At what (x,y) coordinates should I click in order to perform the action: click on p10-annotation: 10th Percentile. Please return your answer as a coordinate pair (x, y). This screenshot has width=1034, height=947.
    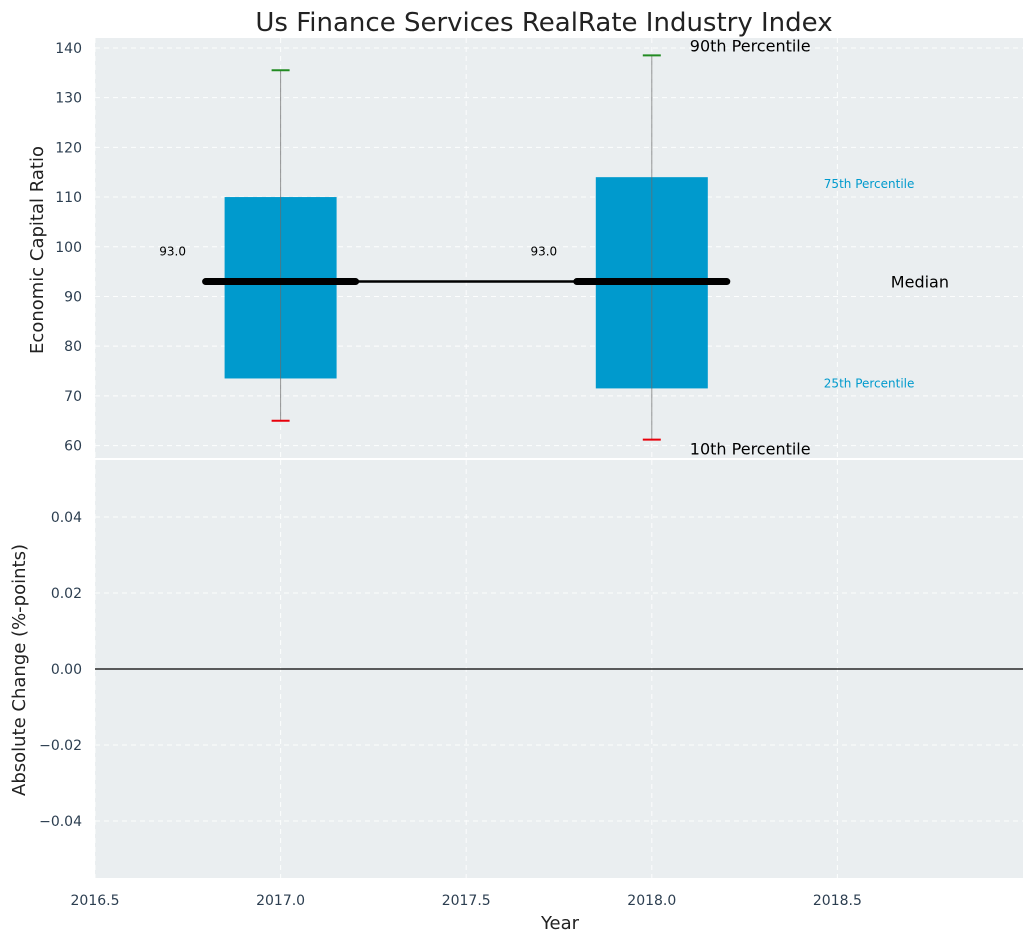
    Looking at the image, I should click on (750, 449).